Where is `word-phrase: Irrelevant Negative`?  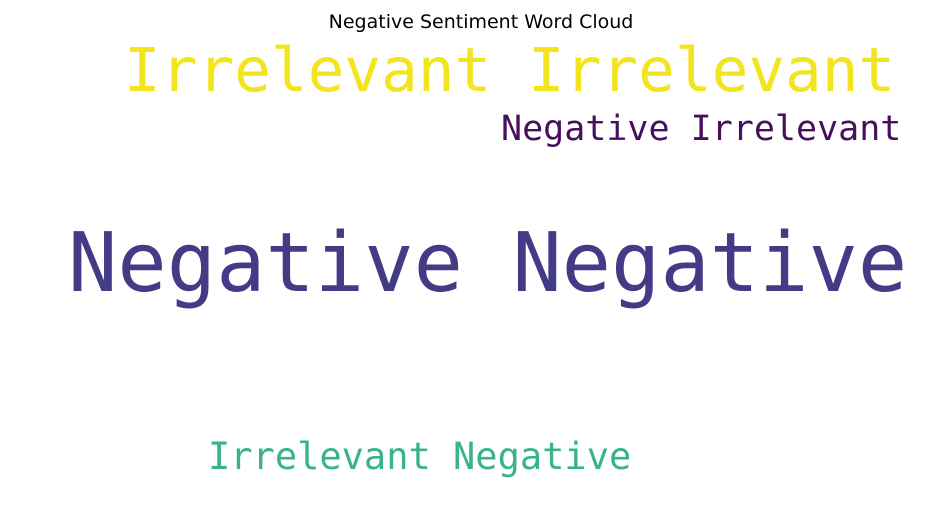 word-phrase: Irrelevant Negative is located at coordinates (420, 456).